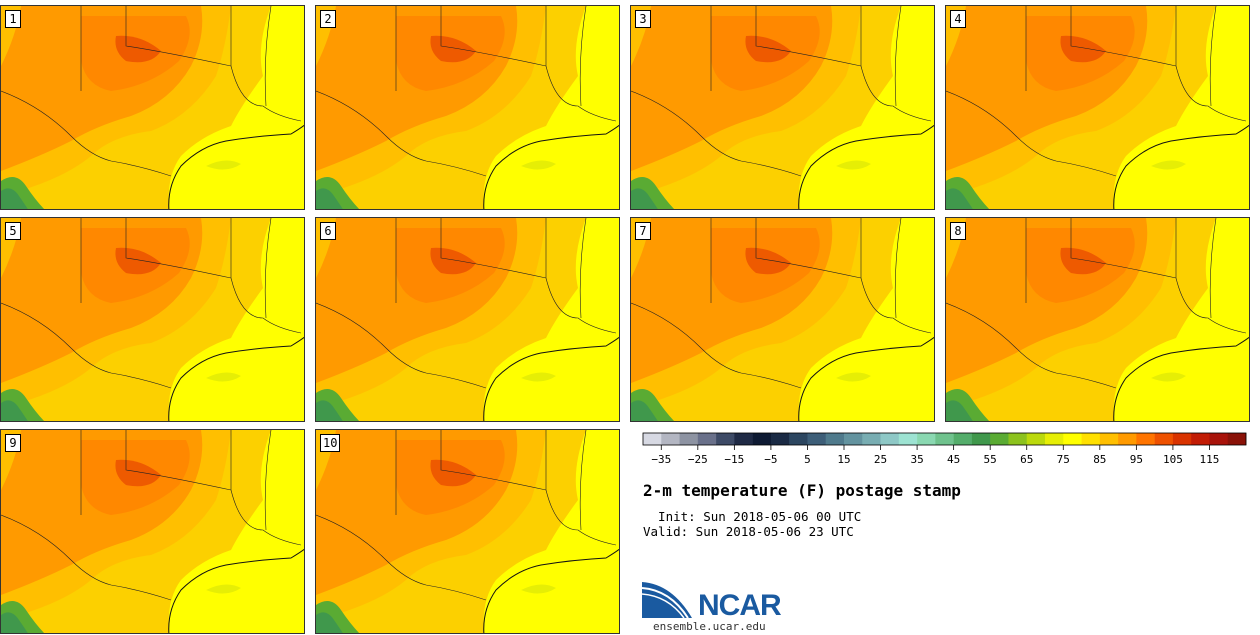  What do you see at coordinates (807, 459) in the screenshot?
I see `colorbar-tick-label: 5` at bounding box center [807, 459].